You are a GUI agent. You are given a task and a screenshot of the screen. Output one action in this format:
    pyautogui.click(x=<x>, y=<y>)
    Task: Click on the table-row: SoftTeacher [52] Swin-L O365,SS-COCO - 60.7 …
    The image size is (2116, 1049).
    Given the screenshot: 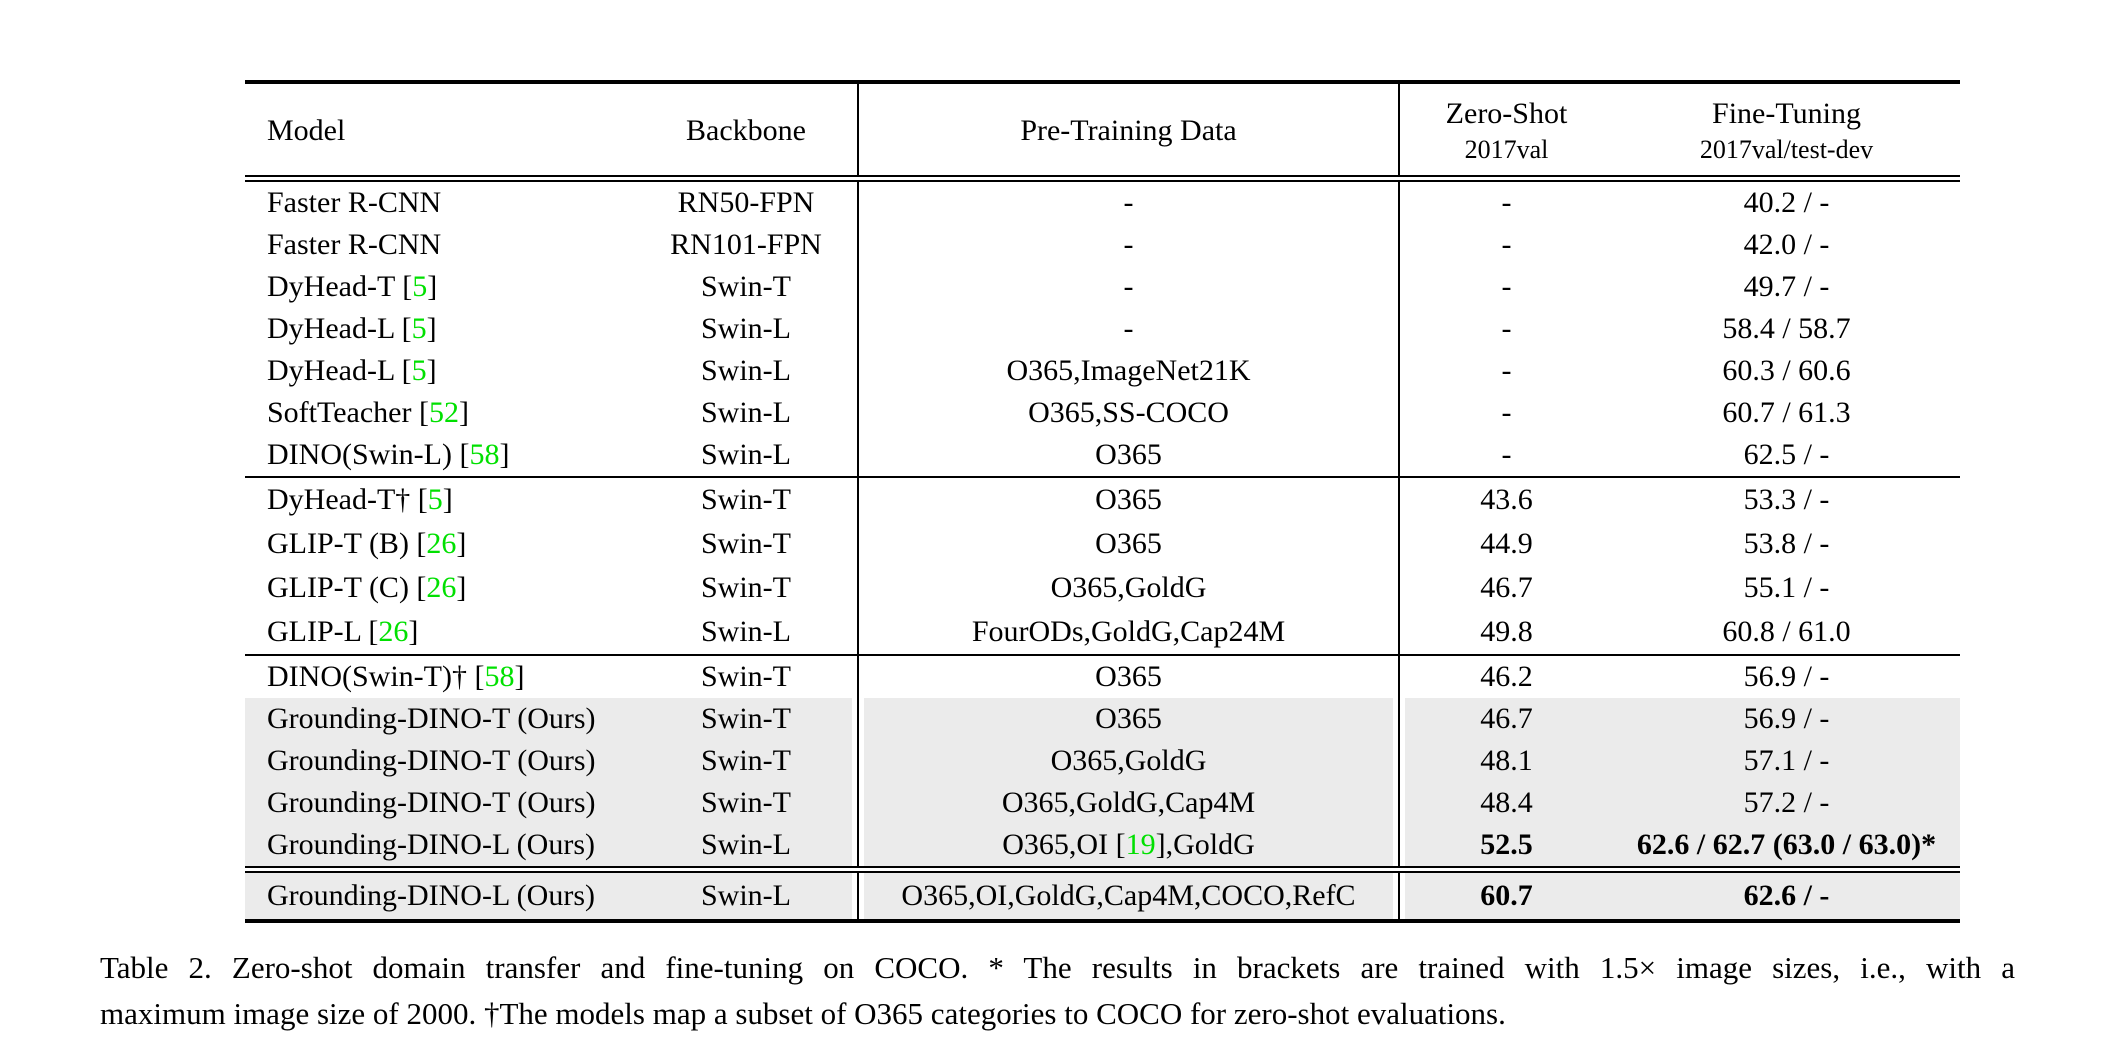 What is the action you would take?
    pyautogui.click(x=1102, y=413)
    